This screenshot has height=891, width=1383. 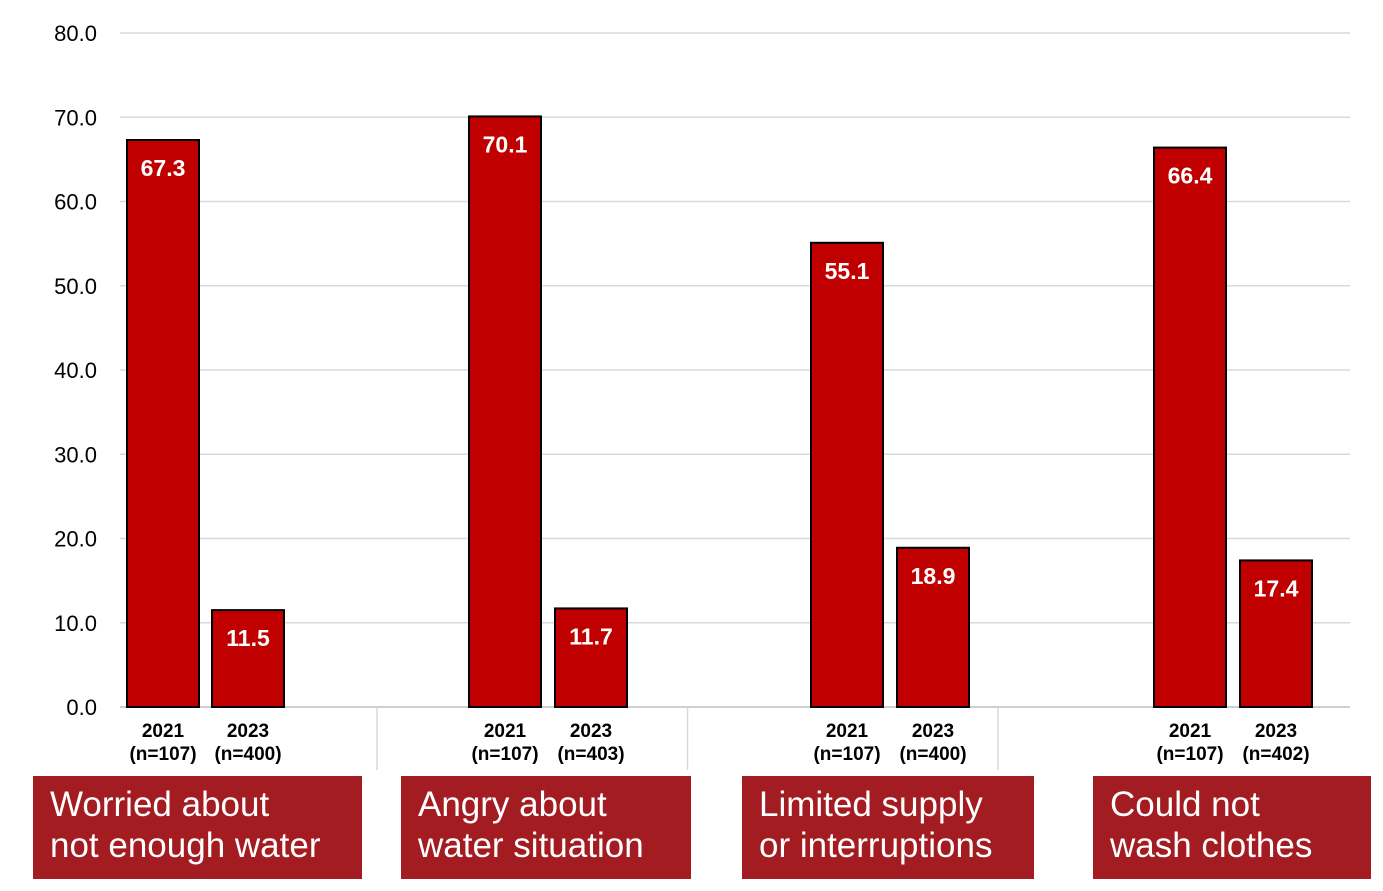 What do you see at coordinates (1275, 754) in the screenshot?
I see `x-tick-sample-size: (n=402)` at bounding box center [1275, 754].